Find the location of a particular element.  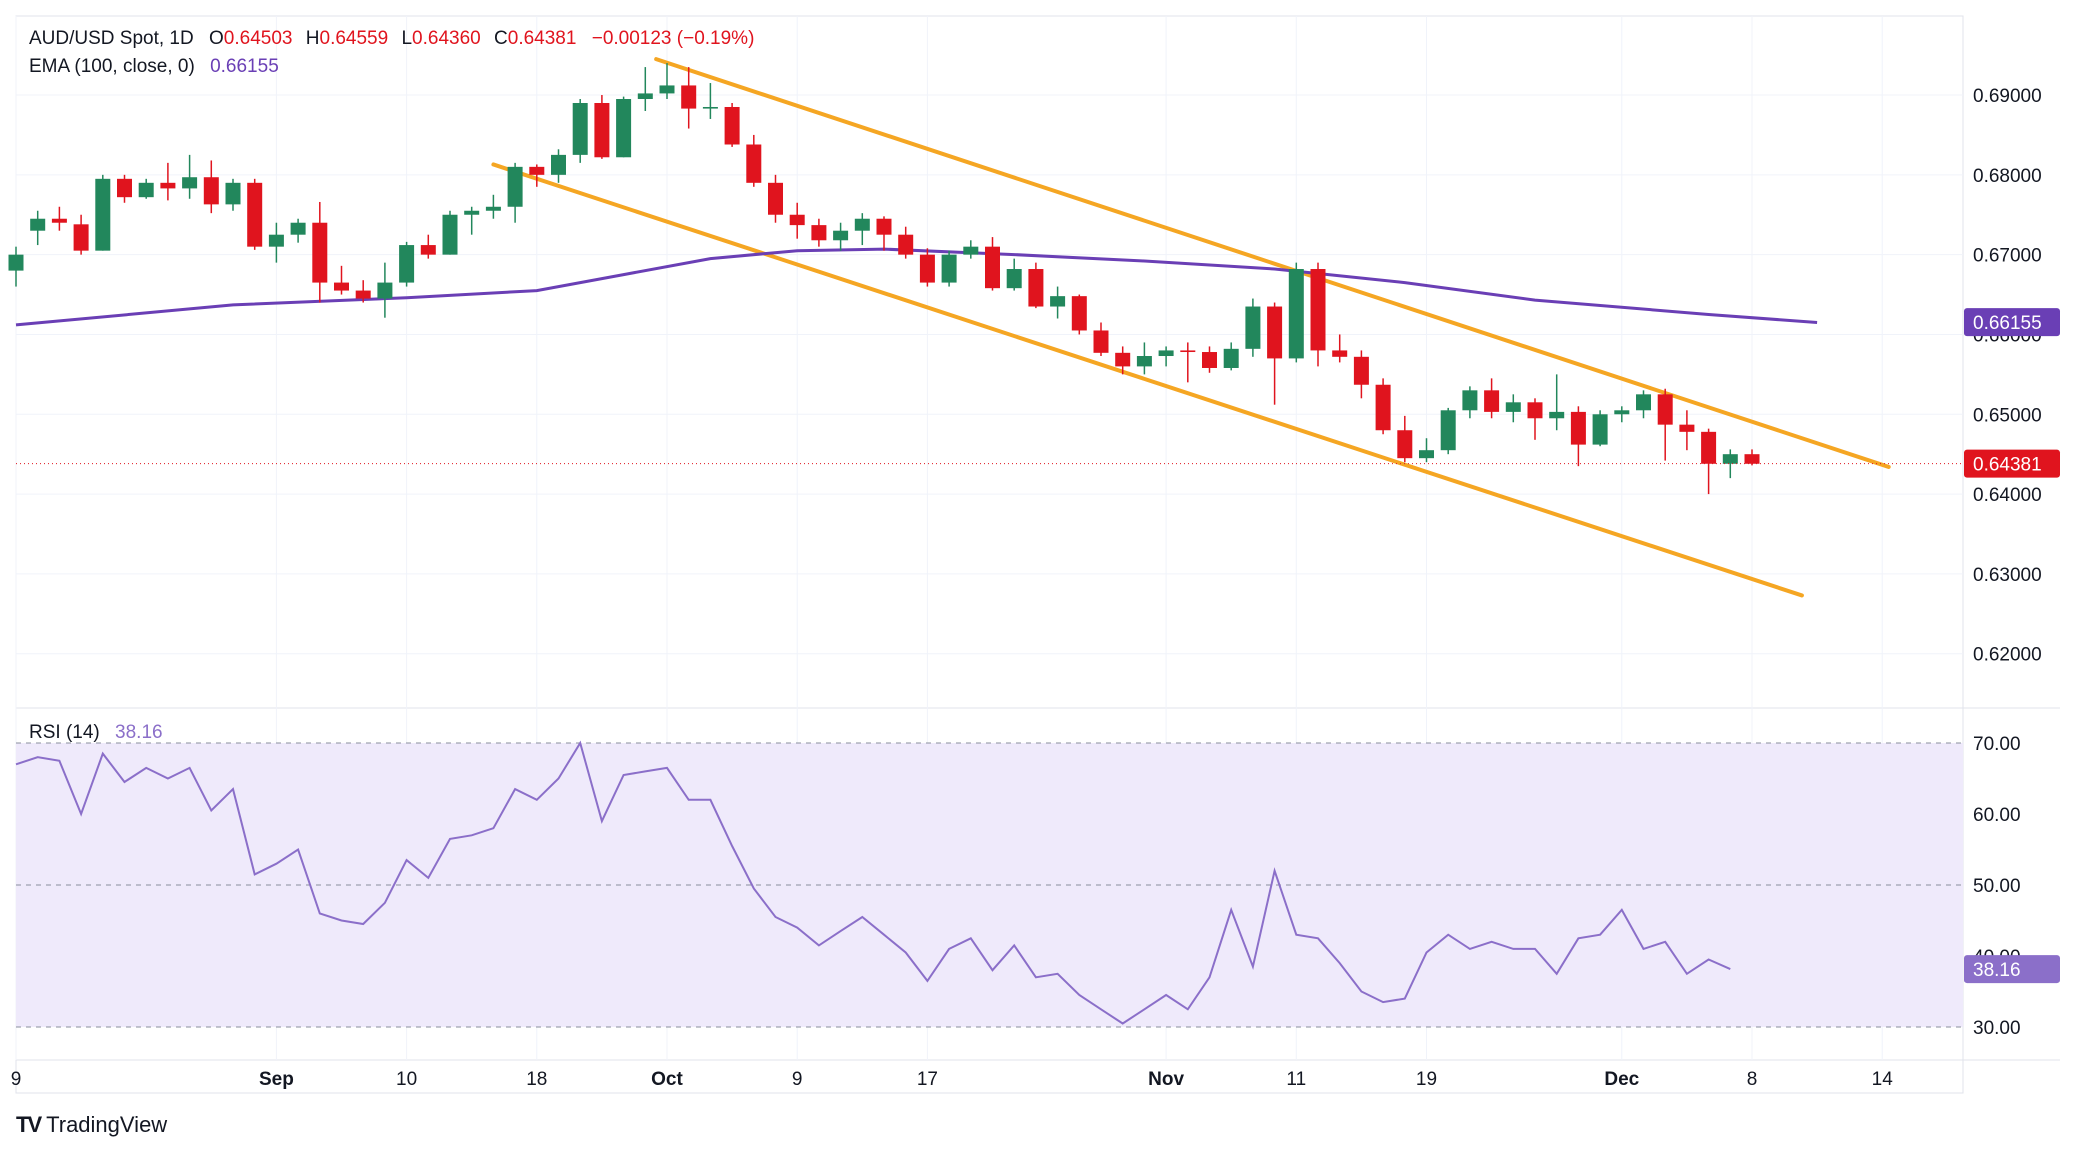

price-axis-label: 0.64000 is located at coordinates (2007, 495).